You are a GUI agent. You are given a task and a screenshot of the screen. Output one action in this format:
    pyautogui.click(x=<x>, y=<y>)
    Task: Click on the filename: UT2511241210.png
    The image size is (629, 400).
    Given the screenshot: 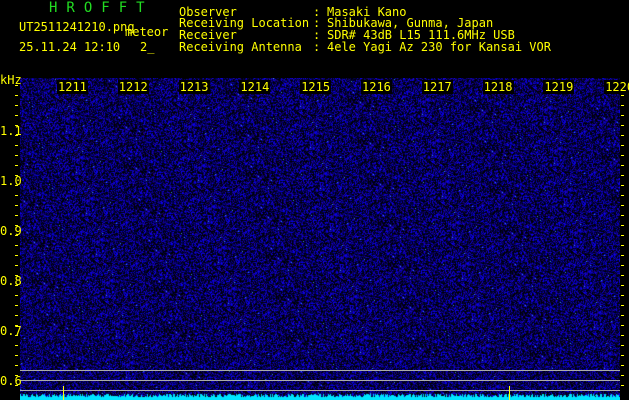 What is the action you would take?
    pyautogui.click(x=77, y=27)
    